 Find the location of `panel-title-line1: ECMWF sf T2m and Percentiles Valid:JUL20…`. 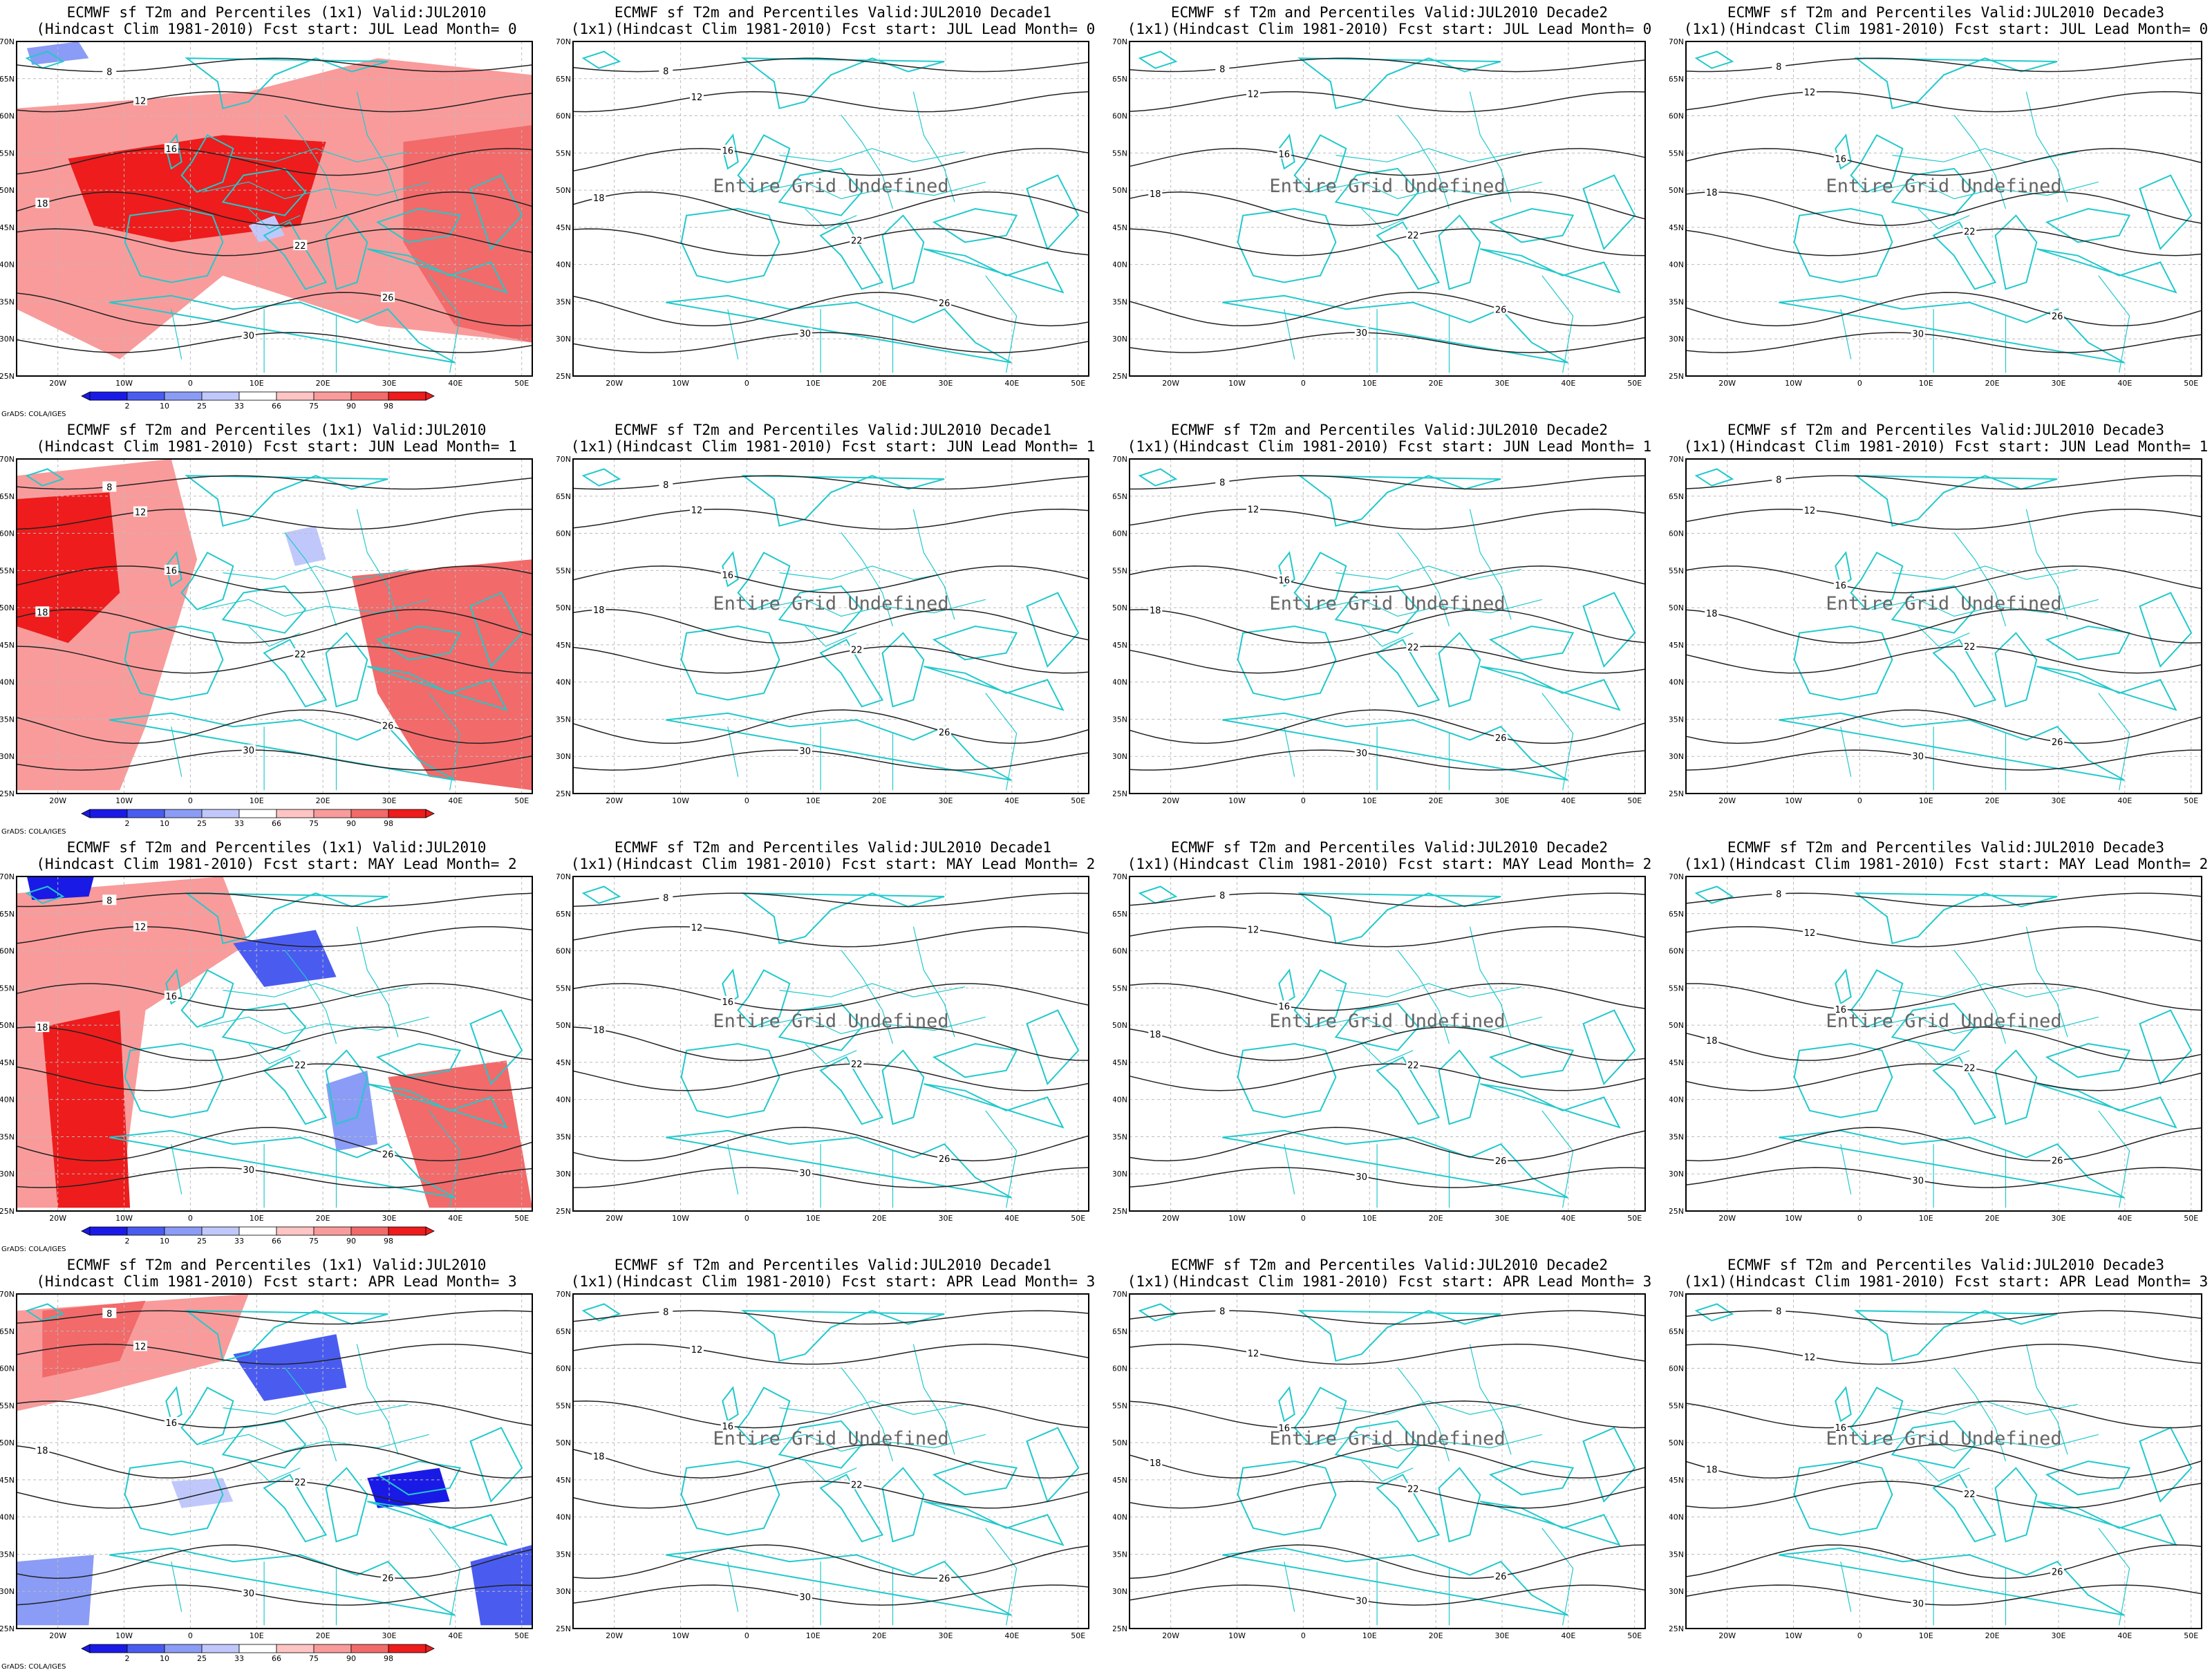

panel-title-line1: ECMWF sf T2m and Percentiles Valid:JUL20… is located at coordinates (1946, 430).